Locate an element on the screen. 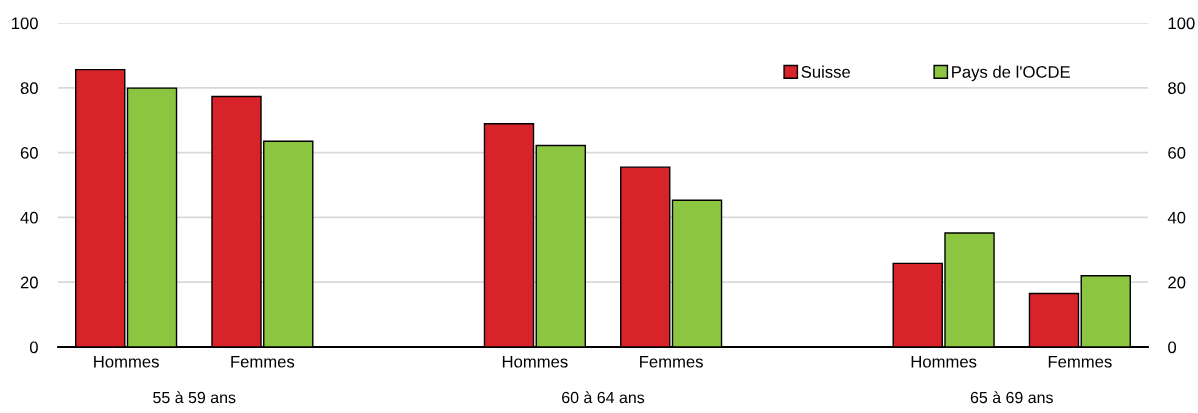 The height and width of the screenshot is (413, 1198). y2-tick-label: 60 is located at coordinates (1177, 153).